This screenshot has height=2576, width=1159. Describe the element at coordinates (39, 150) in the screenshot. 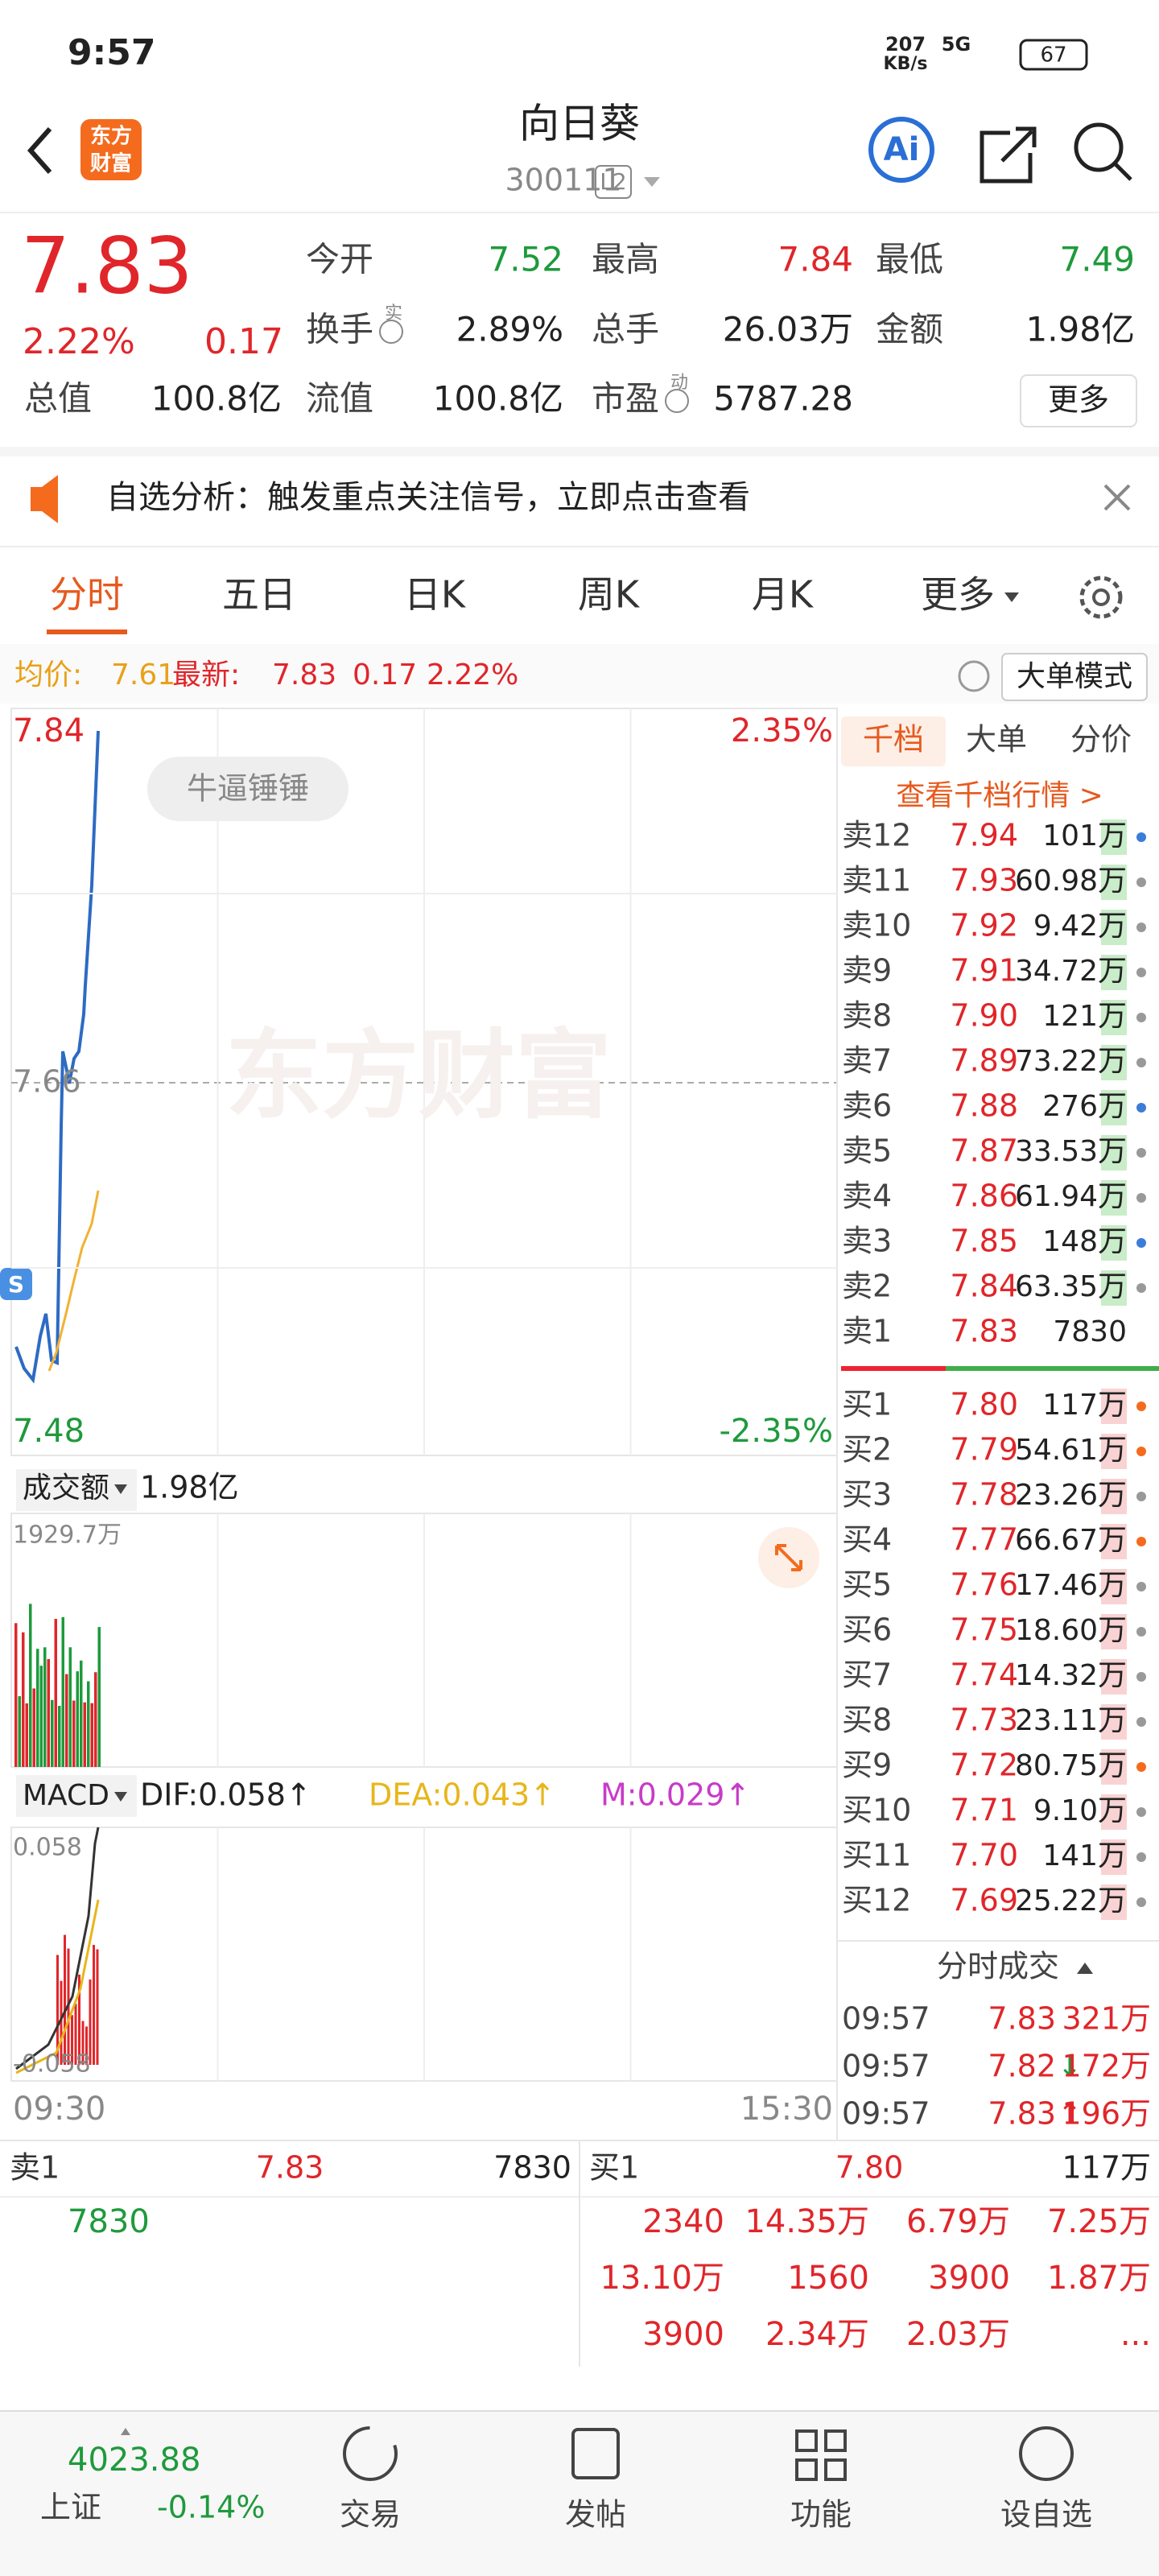

I see `back-icon` at that location.